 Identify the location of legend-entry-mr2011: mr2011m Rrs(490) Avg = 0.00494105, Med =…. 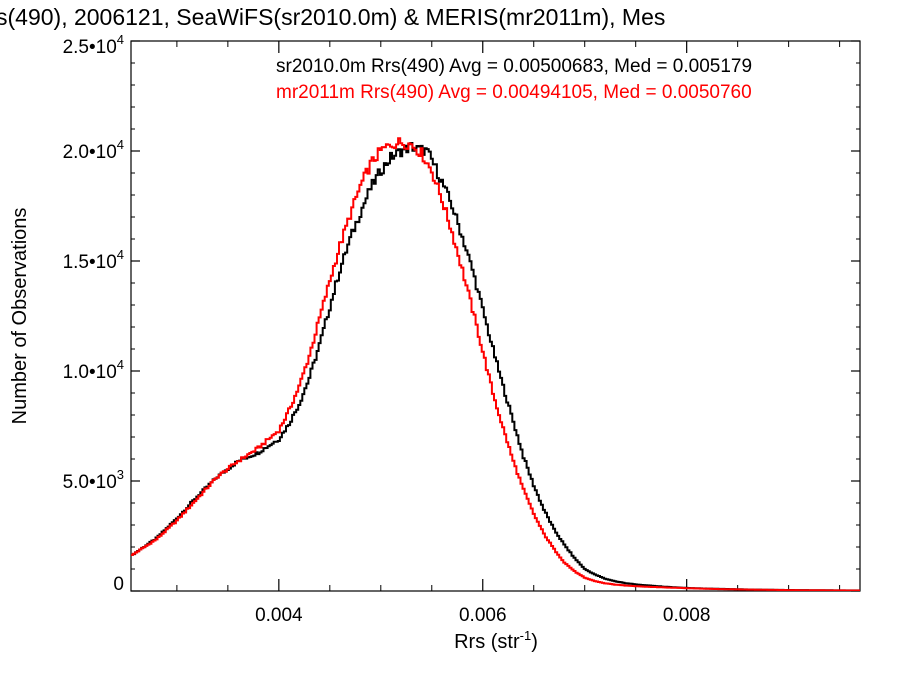
(514, 92).